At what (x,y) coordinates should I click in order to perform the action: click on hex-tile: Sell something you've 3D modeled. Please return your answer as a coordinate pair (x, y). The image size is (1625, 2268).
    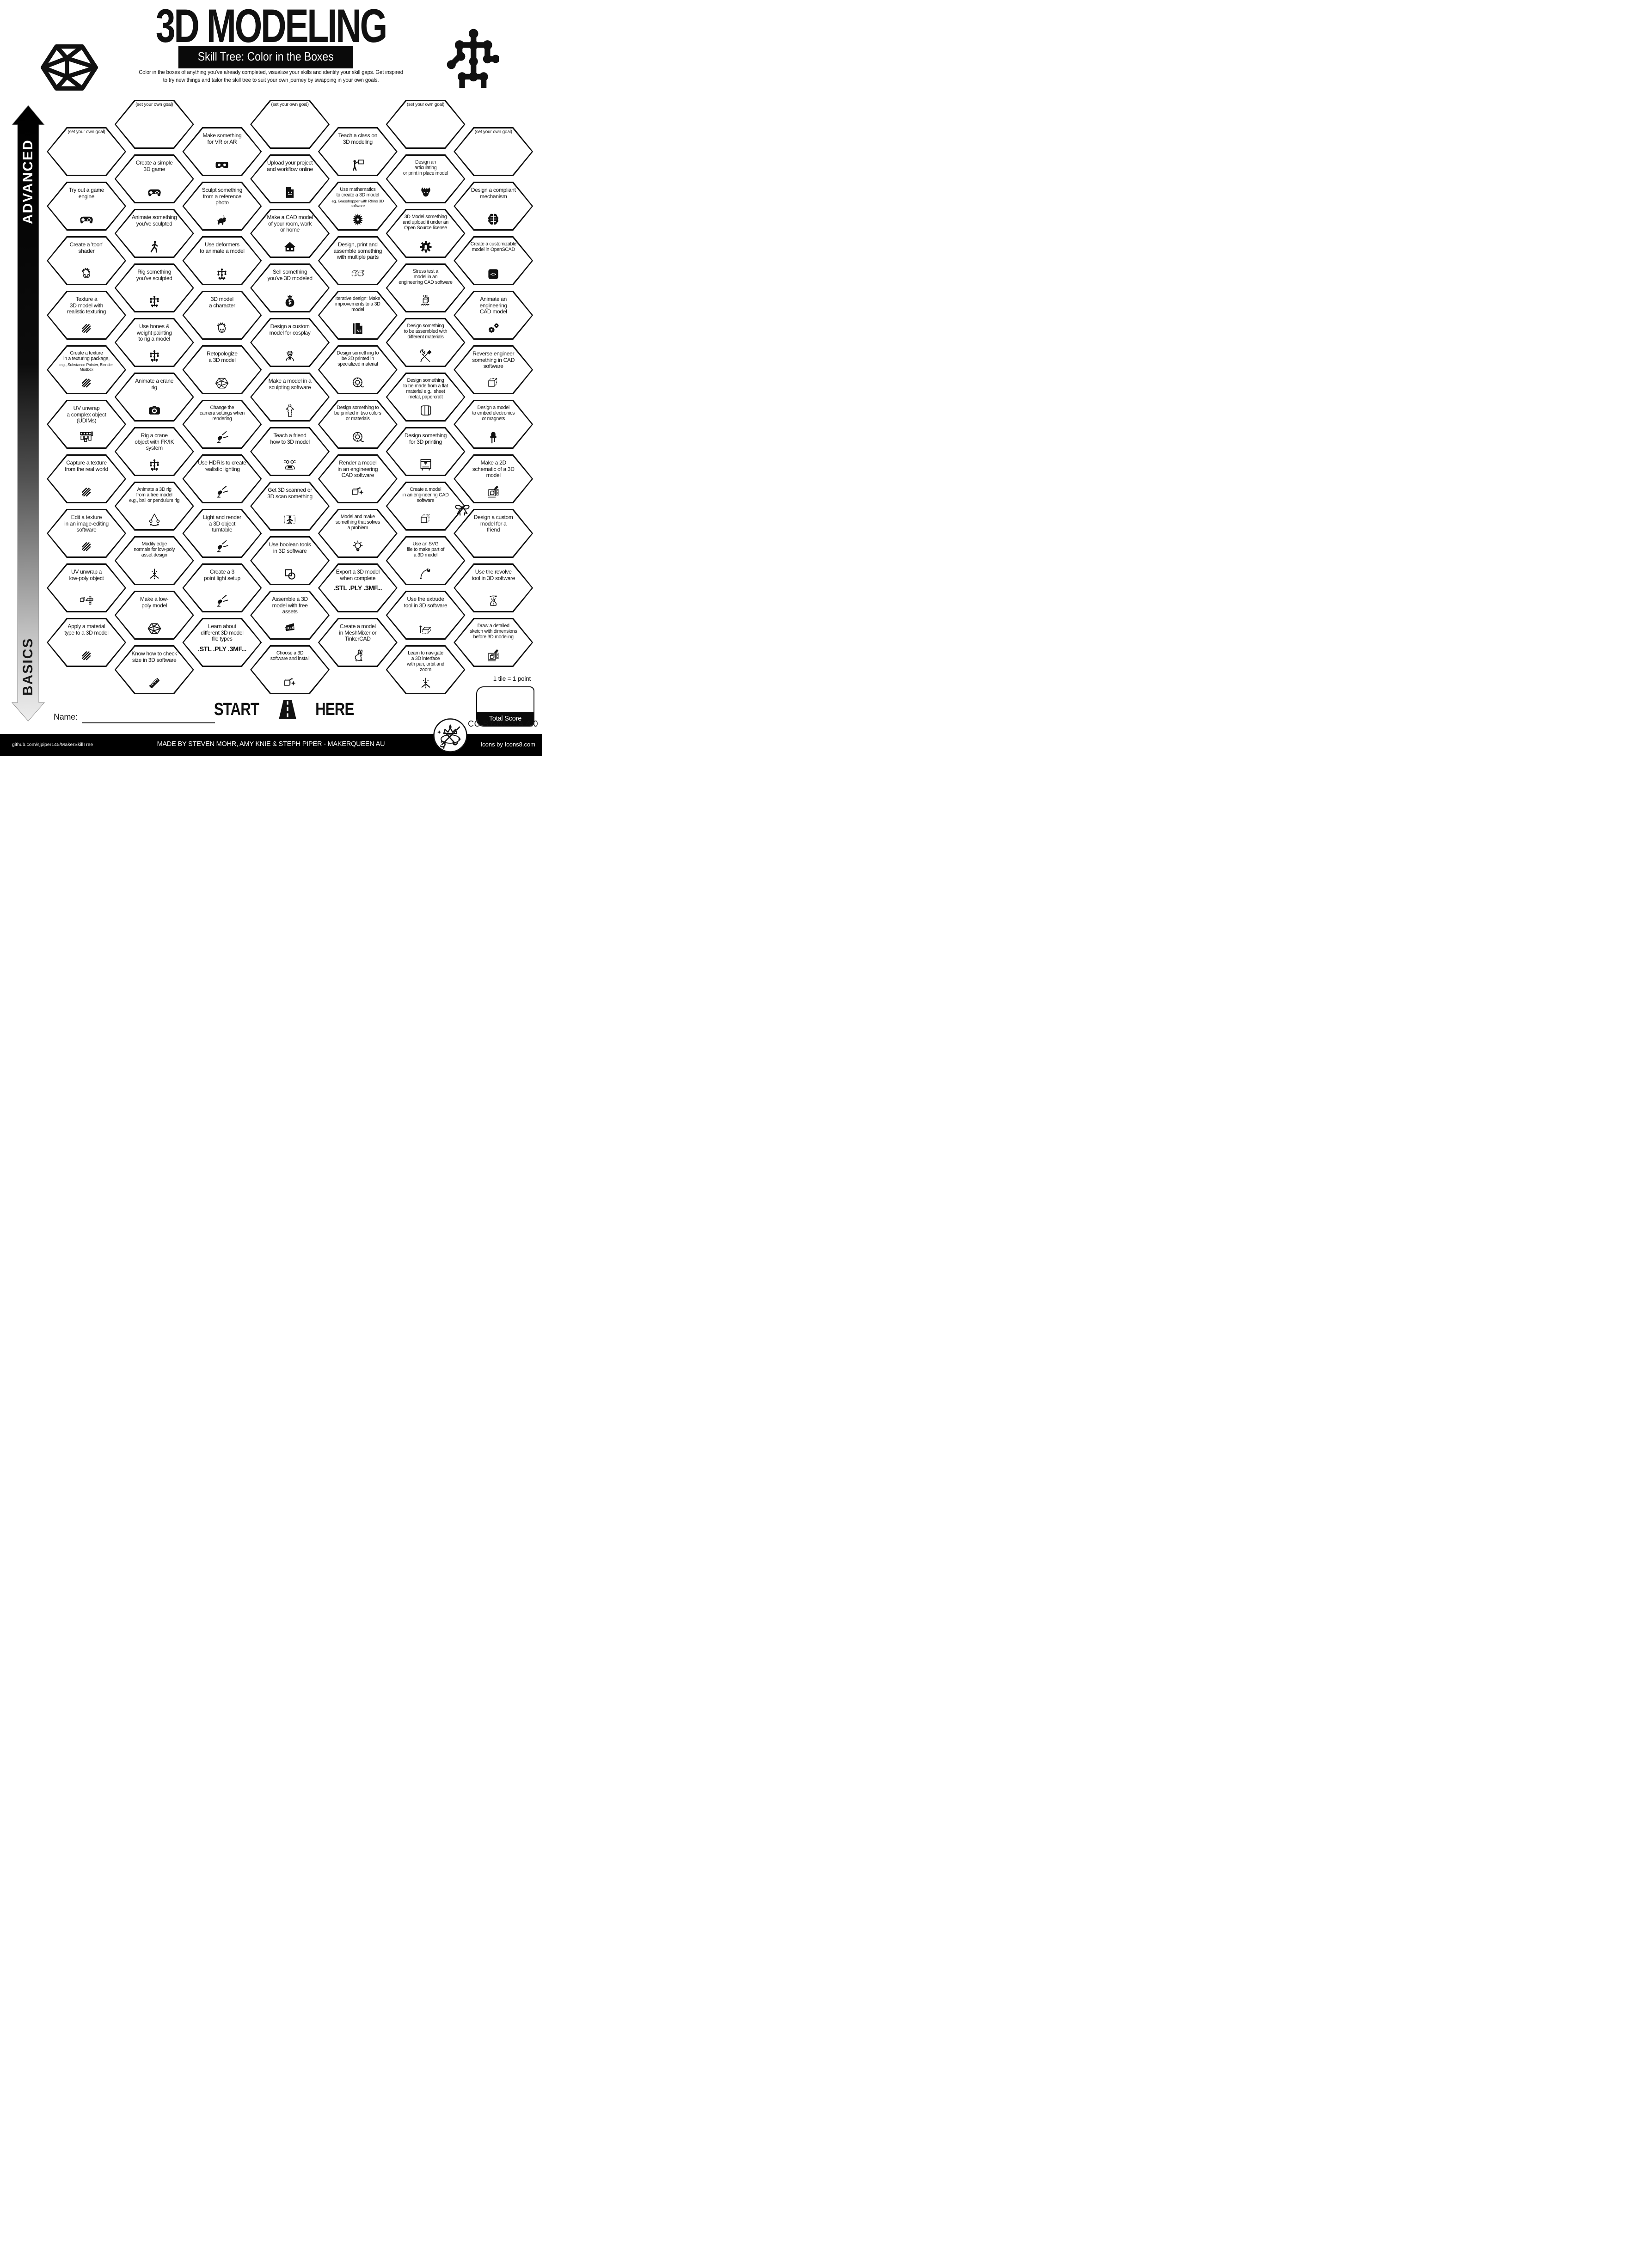
    Looking at the image, I should click on (290, 288).